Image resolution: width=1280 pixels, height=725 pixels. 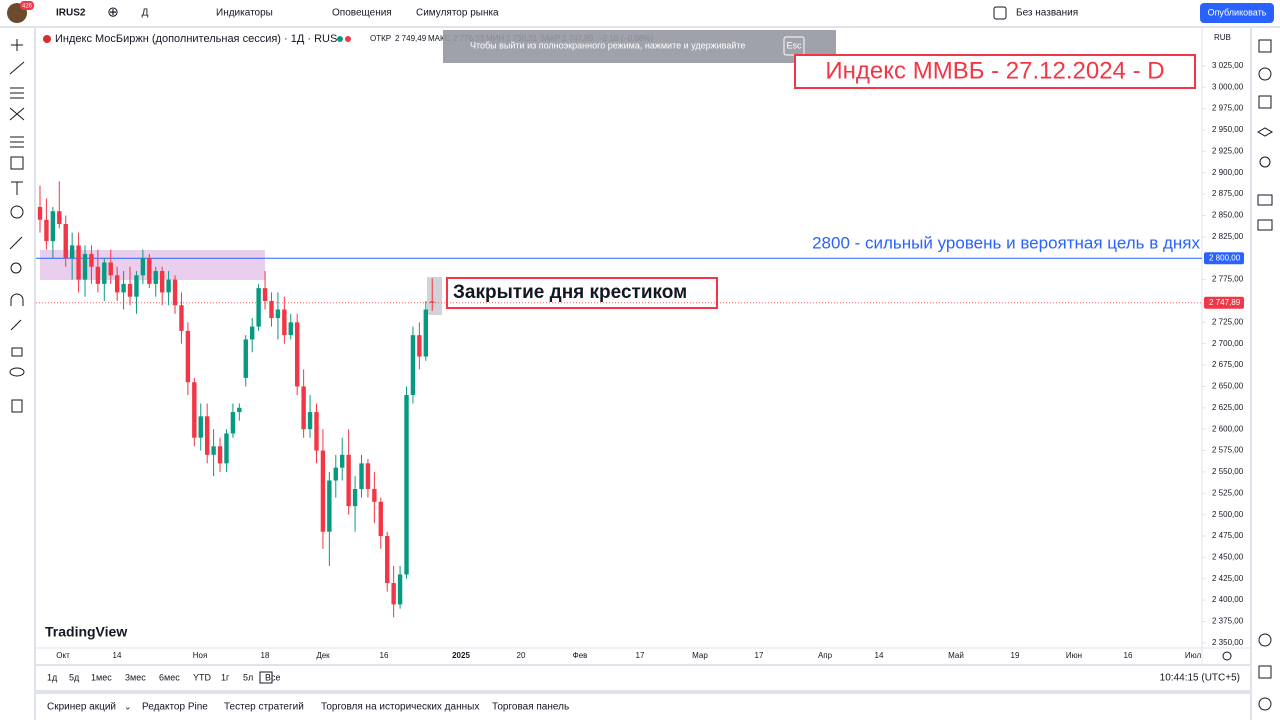 I want to click on publish-button, so click(x=1237, y=13).